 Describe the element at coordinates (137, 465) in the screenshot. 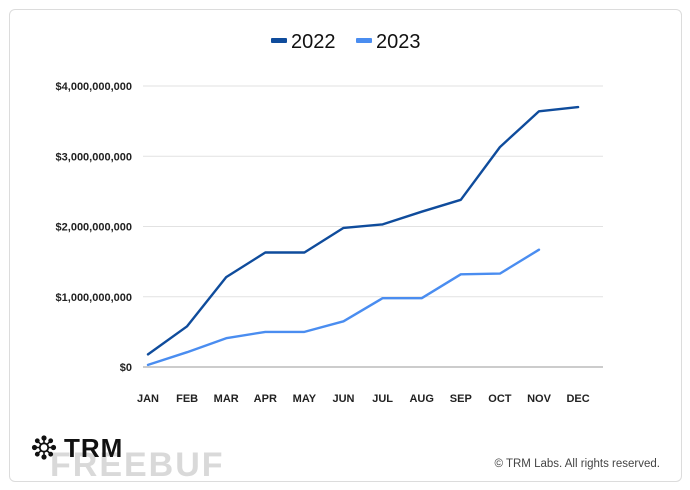

I see `watermark-text: FREEBUF` at that location.